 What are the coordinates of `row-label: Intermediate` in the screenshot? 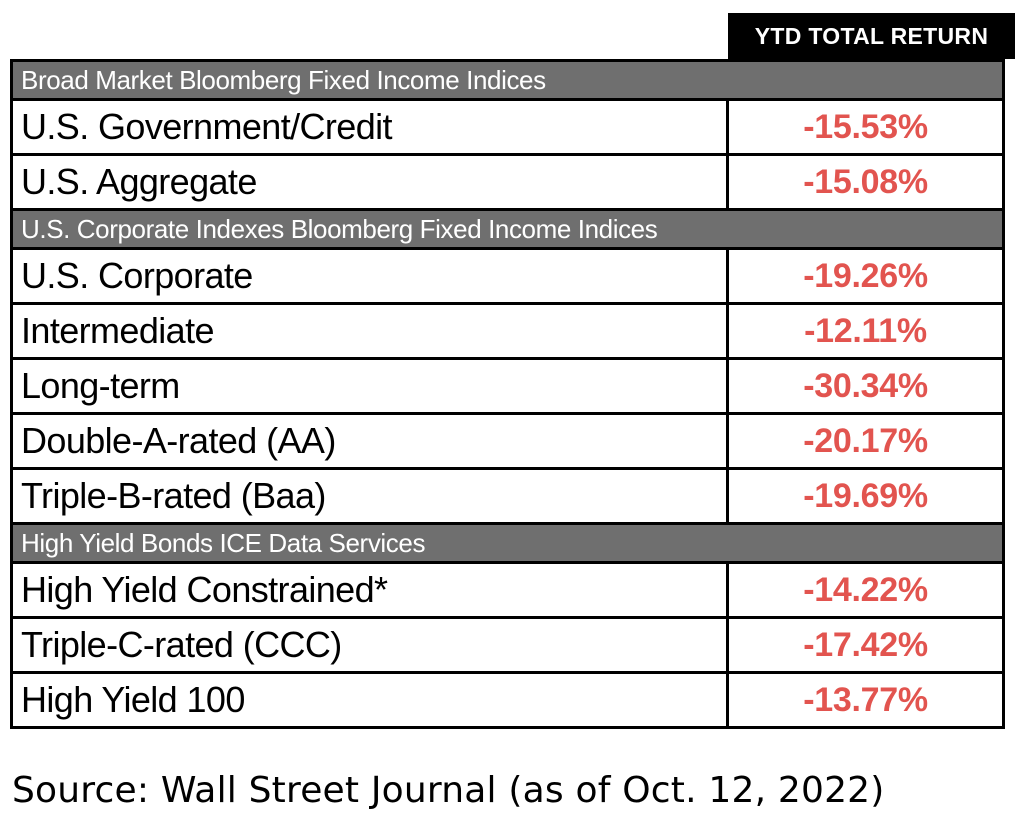 It's located at (371, 331).